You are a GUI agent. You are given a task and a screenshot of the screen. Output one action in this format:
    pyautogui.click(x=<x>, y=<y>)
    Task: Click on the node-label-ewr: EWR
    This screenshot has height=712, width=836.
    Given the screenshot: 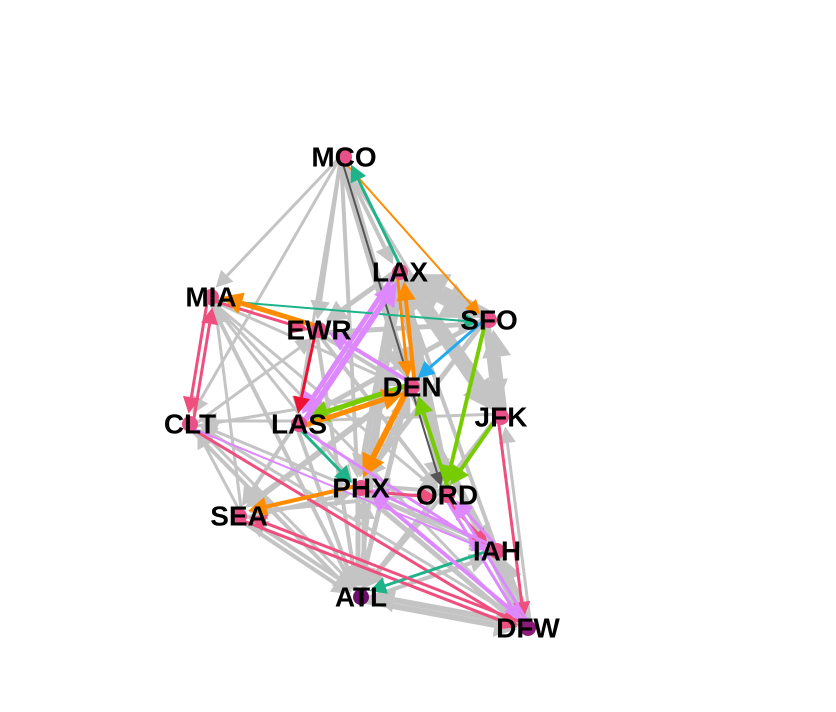 What is the action you would take?
    pyautogui.click(x=318, y=330)
    